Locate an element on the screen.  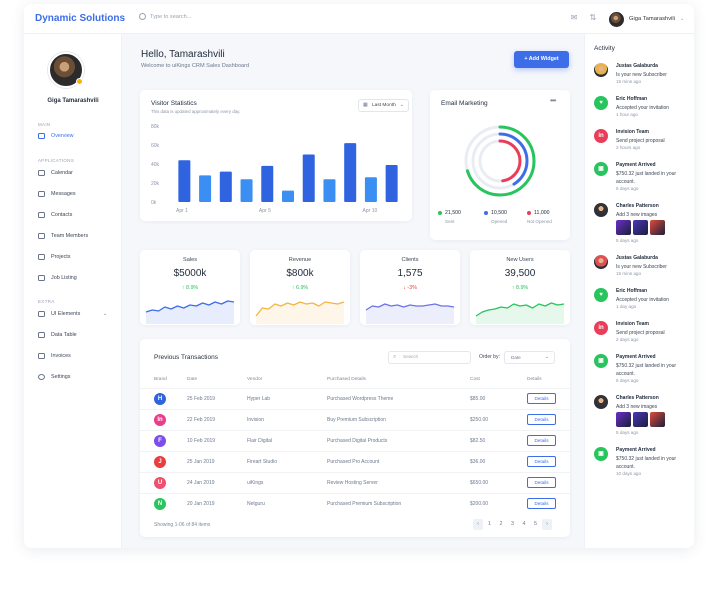
team-icon is located at coordinates (41, 236).